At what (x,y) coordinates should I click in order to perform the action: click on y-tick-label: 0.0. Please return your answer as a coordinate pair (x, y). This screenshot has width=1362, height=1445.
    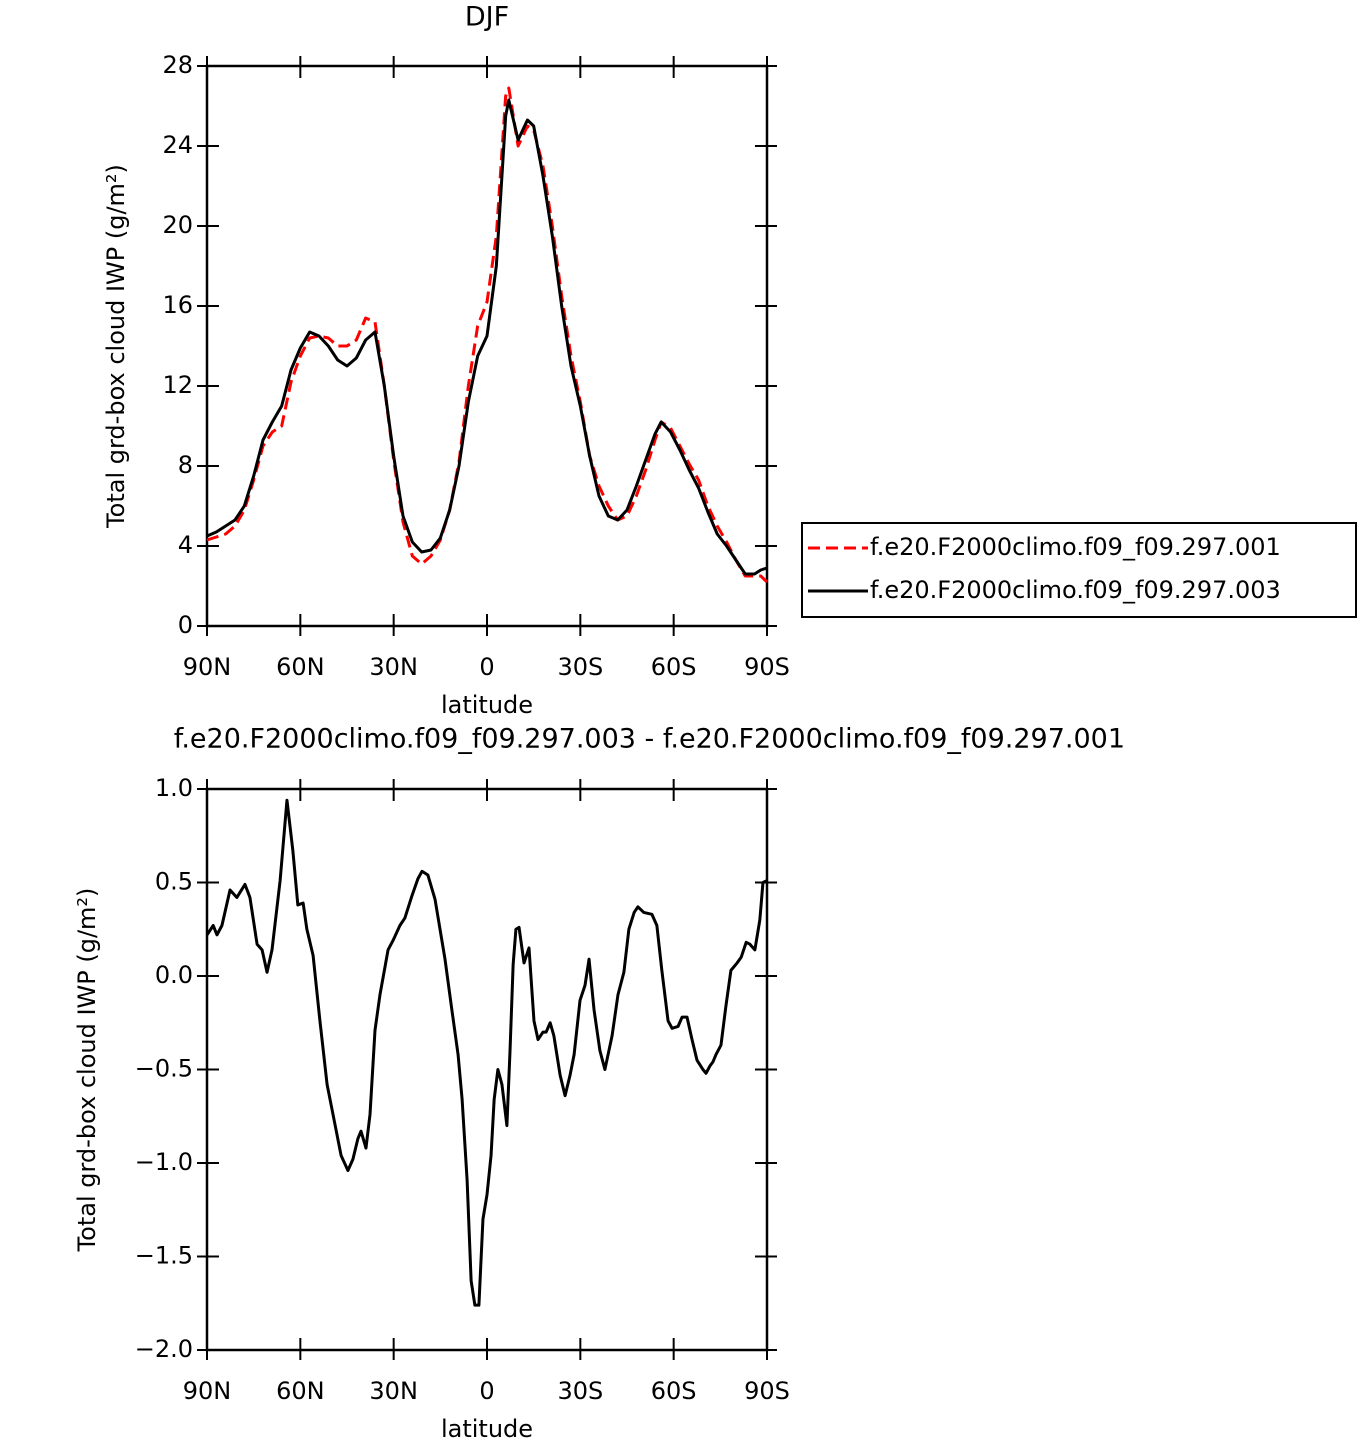
    Looking at the image, I should click on (174, 975).